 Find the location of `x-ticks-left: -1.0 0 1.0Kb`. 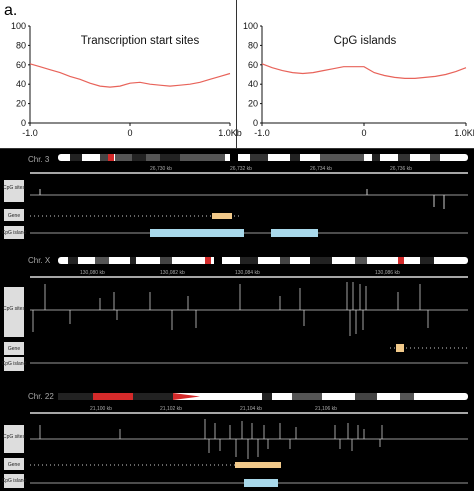

x-ticks-left: -1.0 0 1.0Kb is located at coordinates (132, 130).